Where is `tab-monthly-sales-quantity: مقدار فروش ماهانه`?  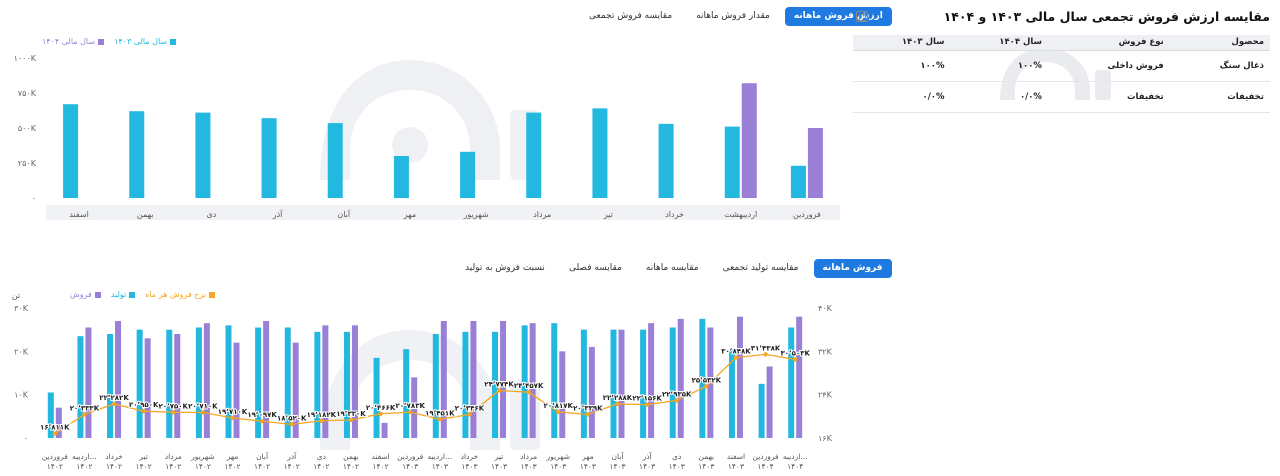
tab-monthly-sales-quantity: مقدار فروش ماهانه is located at coordinates (733, 16).